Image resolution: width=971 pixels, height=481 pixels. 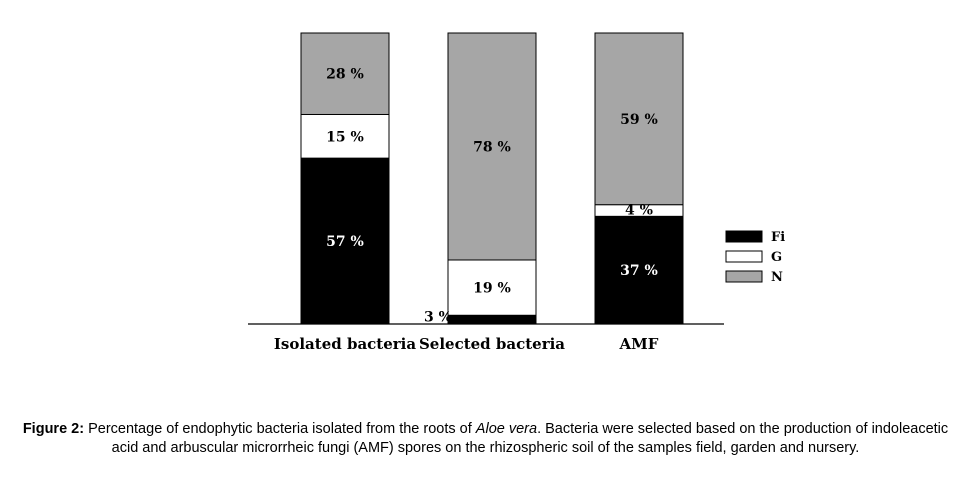 I want to click on bar-segment-isolated-bacteria-g, so click(x=345, y=136).